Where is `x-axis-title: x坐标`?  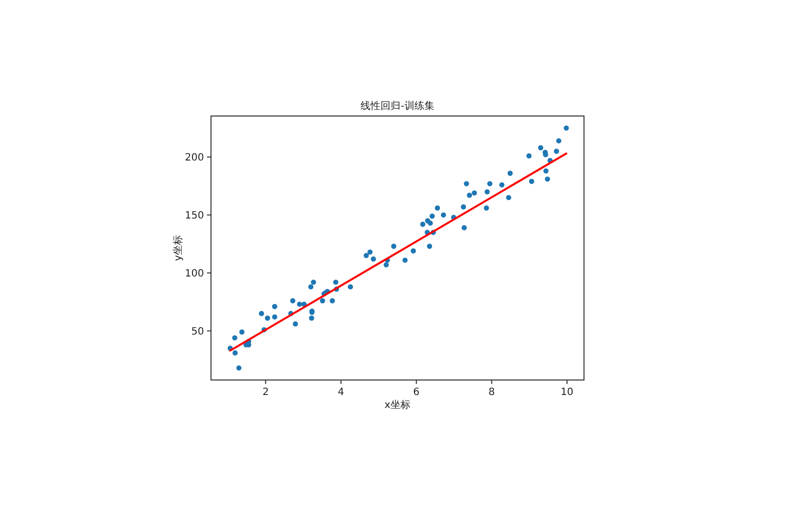 x-axis-title: x坐标 is located at coordinates (397, 405).